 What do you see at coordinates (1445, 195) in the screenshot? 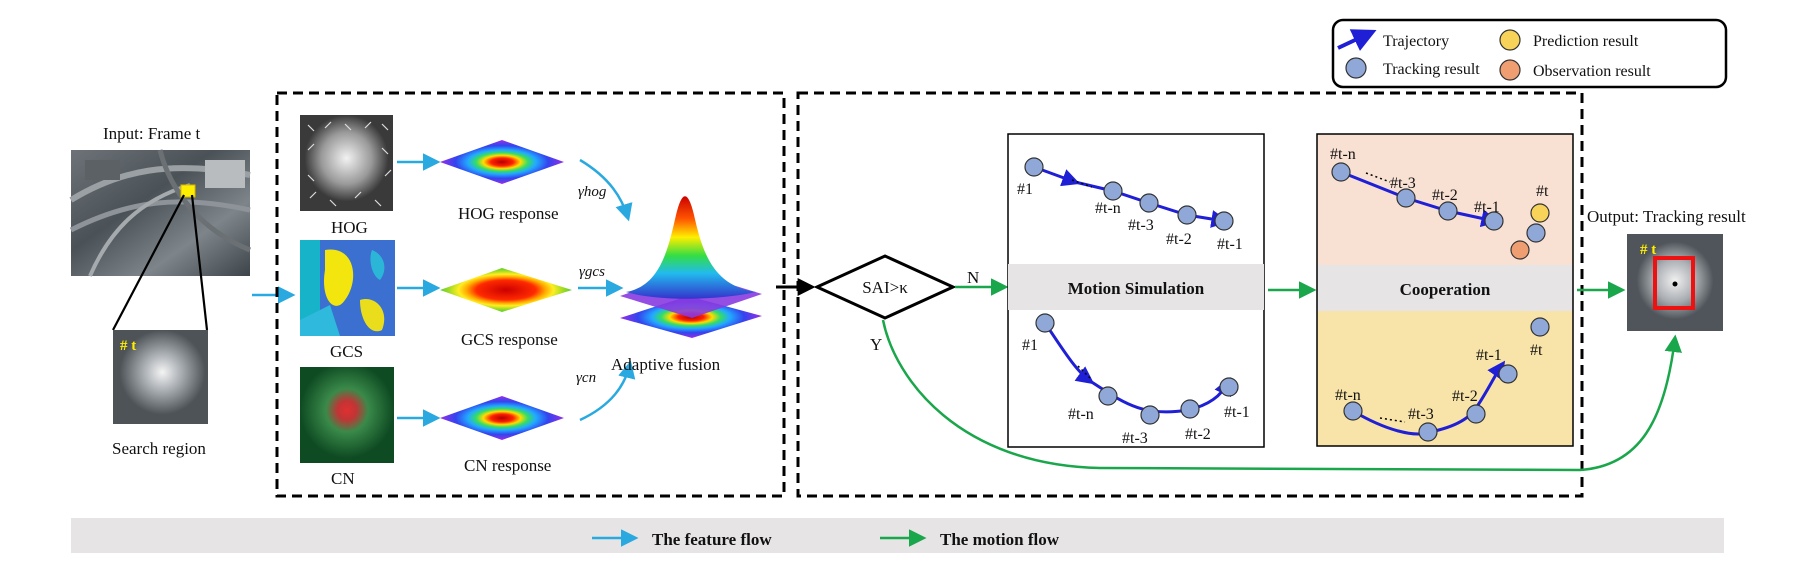
I see `coop-top-label-3: #t-2` at bounding box center [1445, 195].